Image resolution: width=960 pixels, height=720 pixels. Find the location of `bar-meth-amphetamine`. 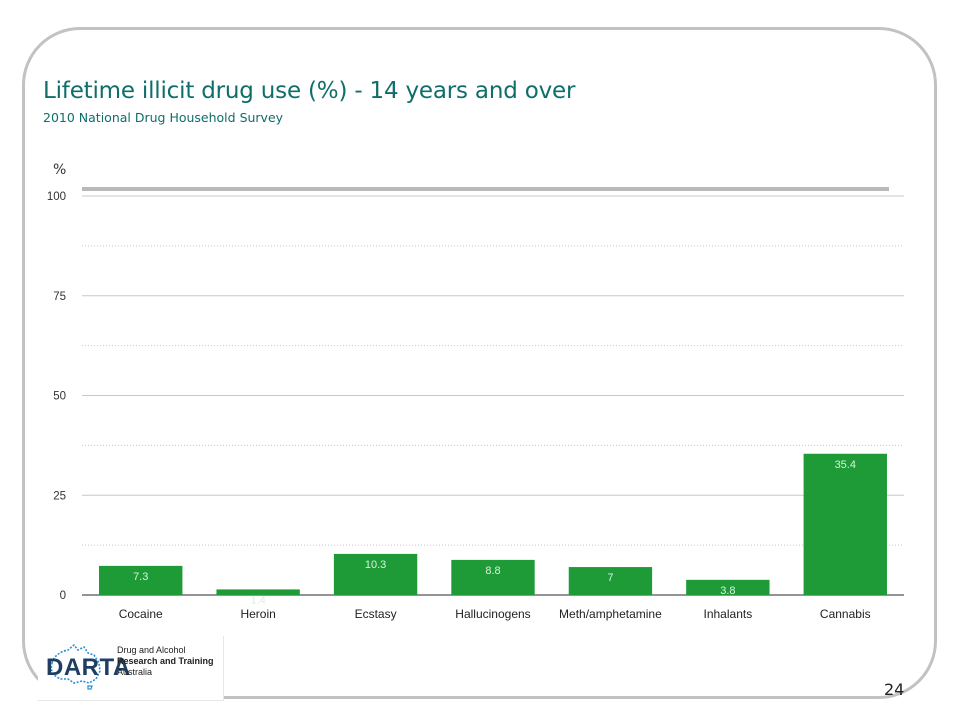

bar-meth-amphetamine is located at coordinates (610, 581).